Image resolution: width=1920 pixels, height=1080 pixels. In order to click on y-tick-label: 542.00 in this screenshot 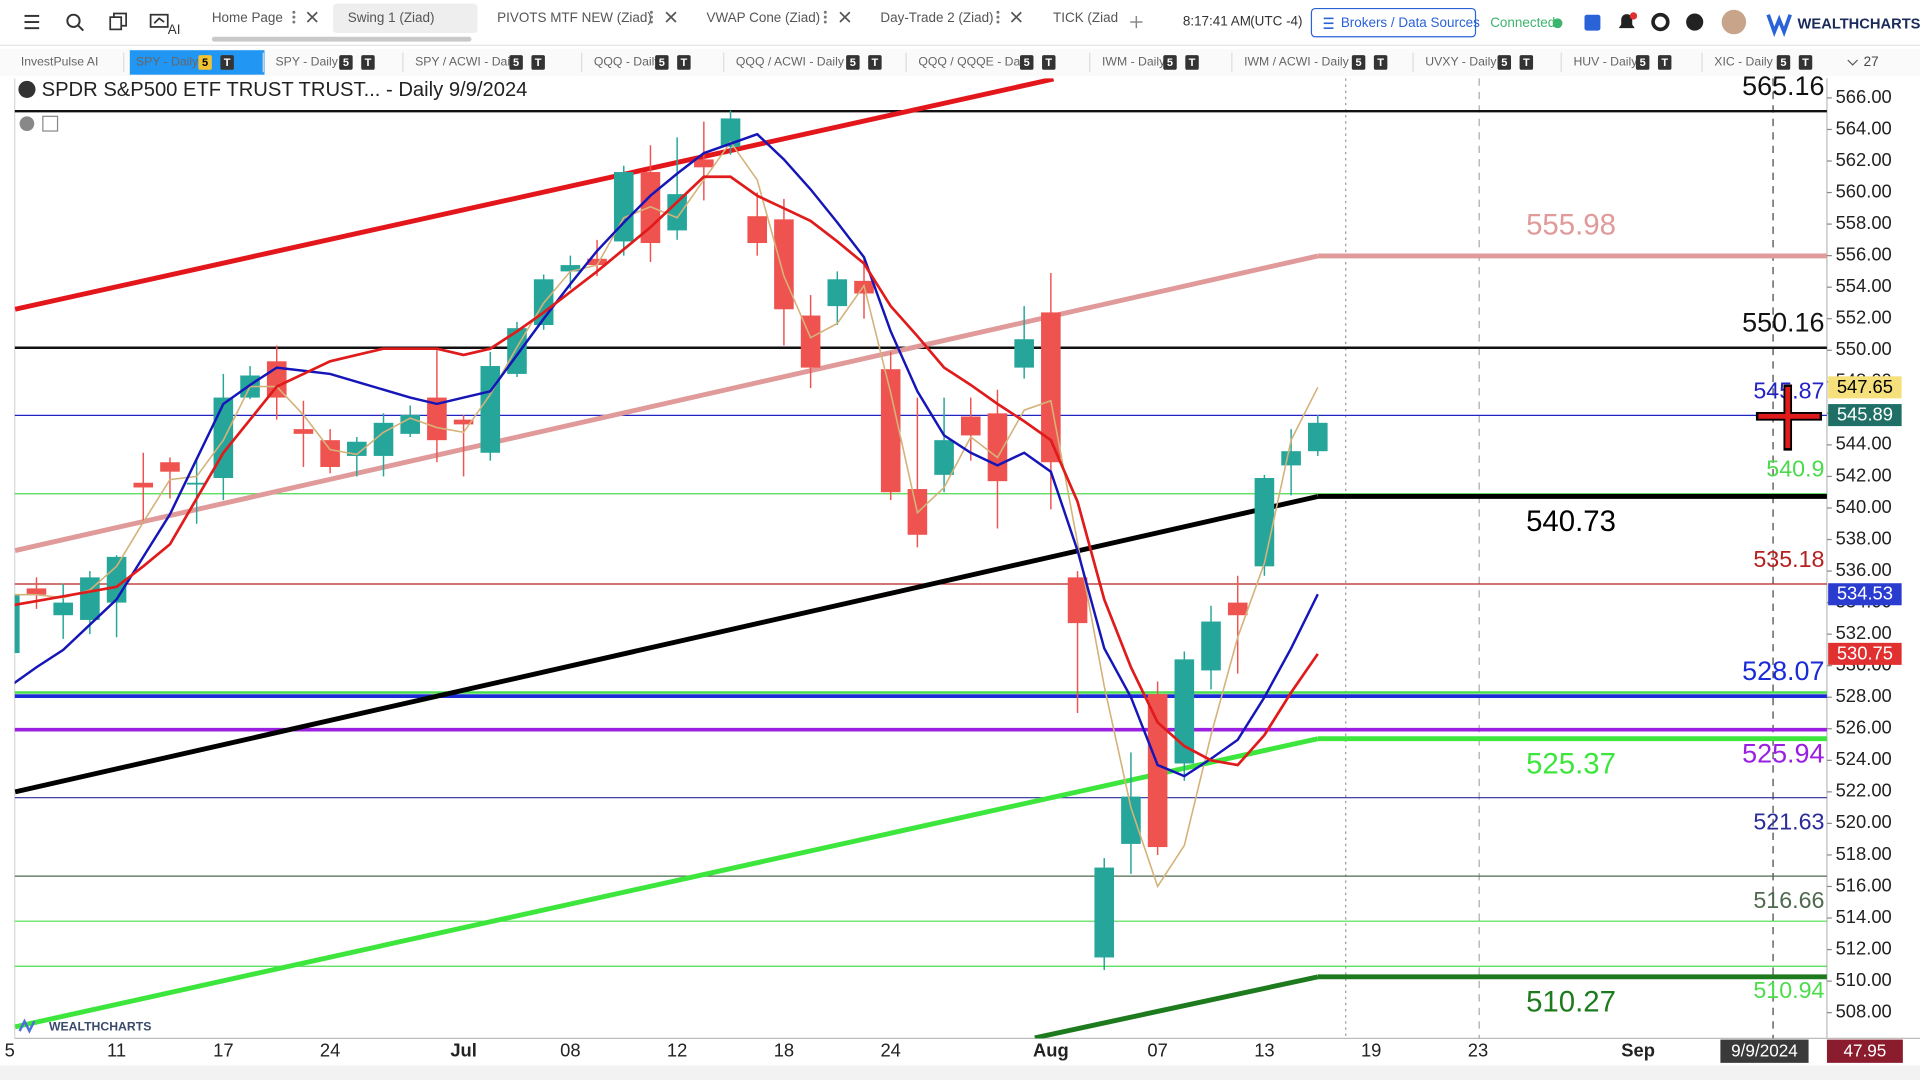, I will do `click(1864, 474)`.